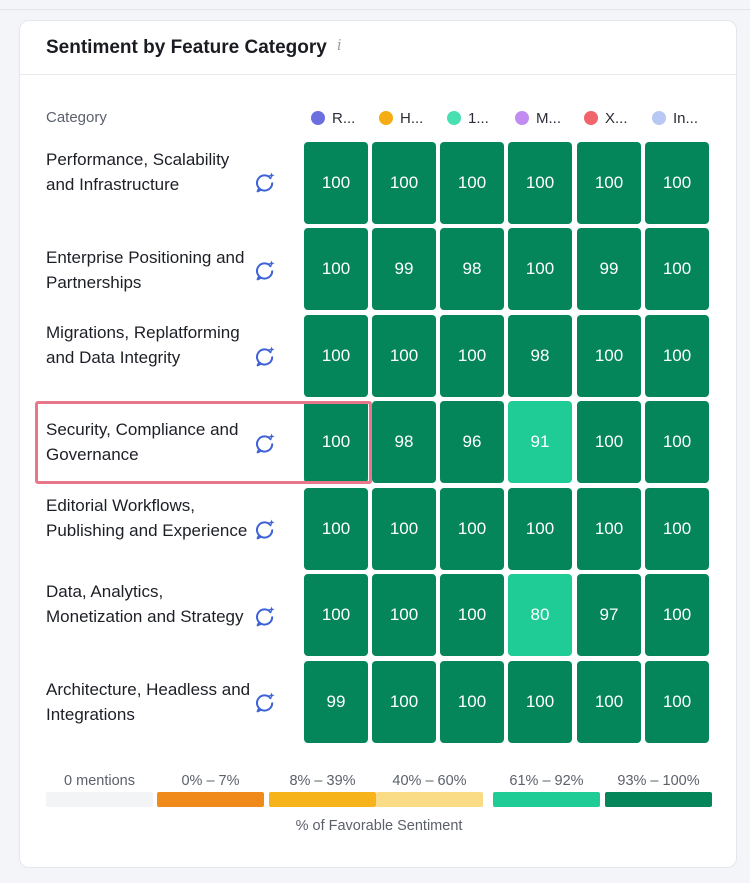  I want to click on category-label: Enterprise Positioning and Partnerships, so click(145, 270).